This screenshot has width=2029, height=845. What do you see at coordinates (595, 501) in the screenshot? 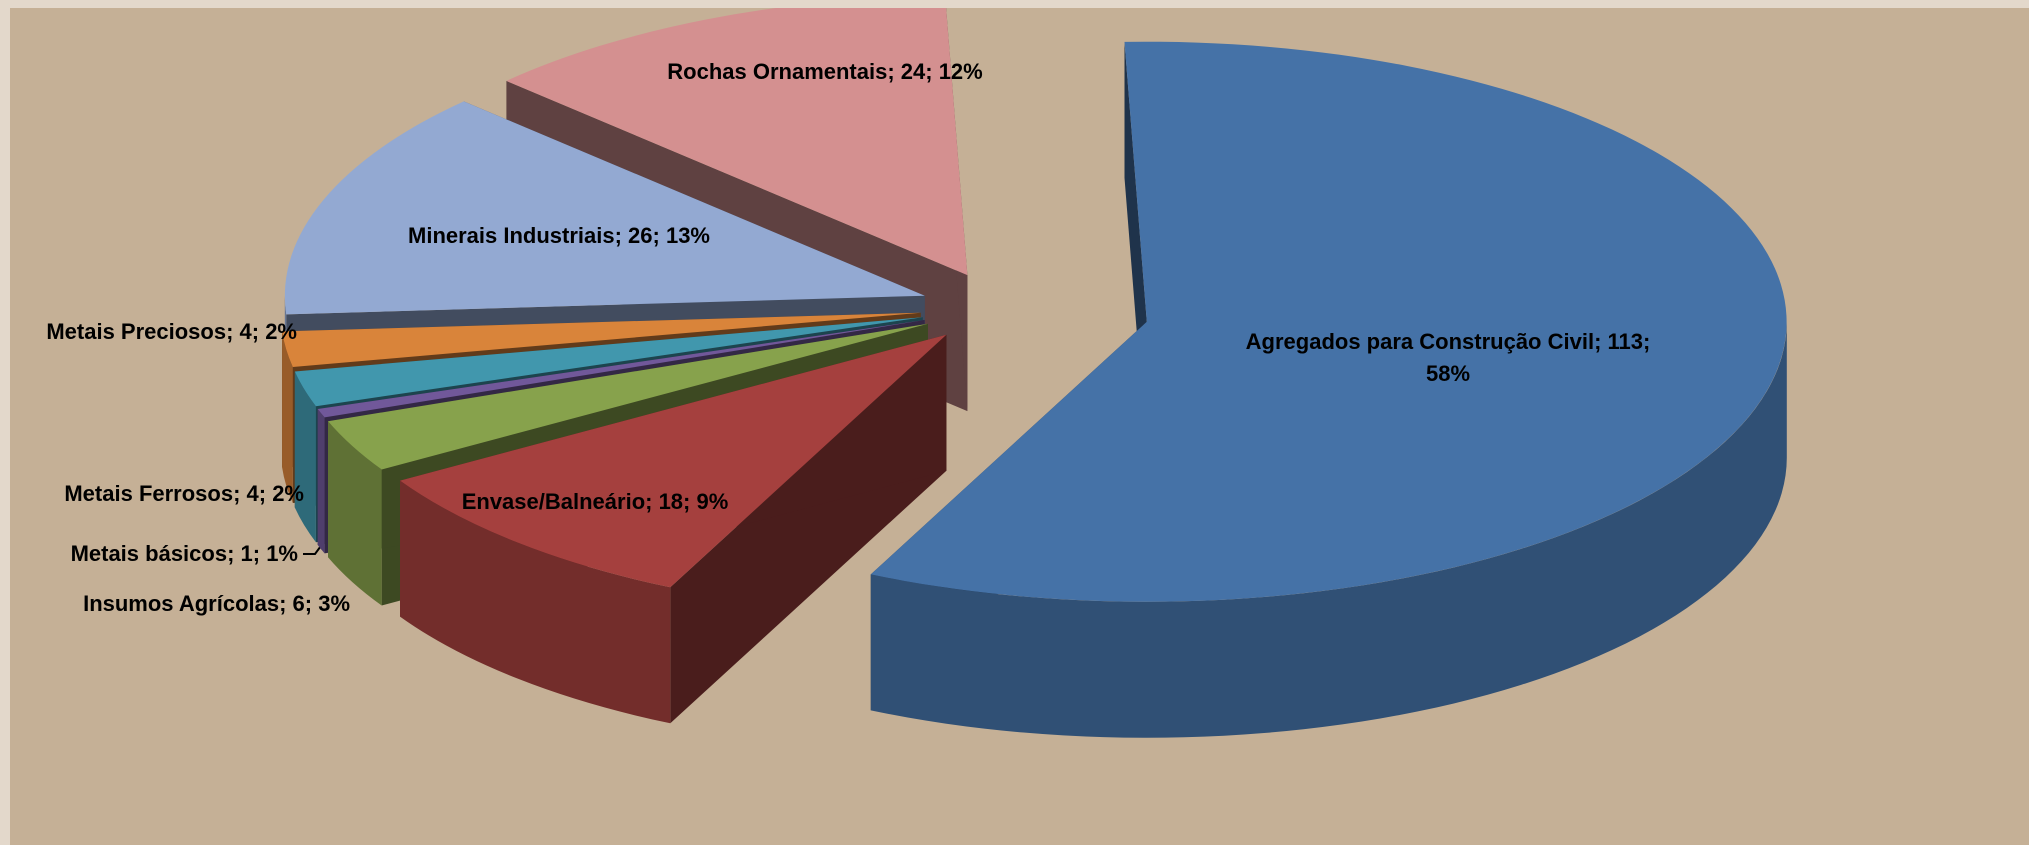
I see `data-label: Envase/Balneário; 18; 9%` at bounding box center [595, 501].